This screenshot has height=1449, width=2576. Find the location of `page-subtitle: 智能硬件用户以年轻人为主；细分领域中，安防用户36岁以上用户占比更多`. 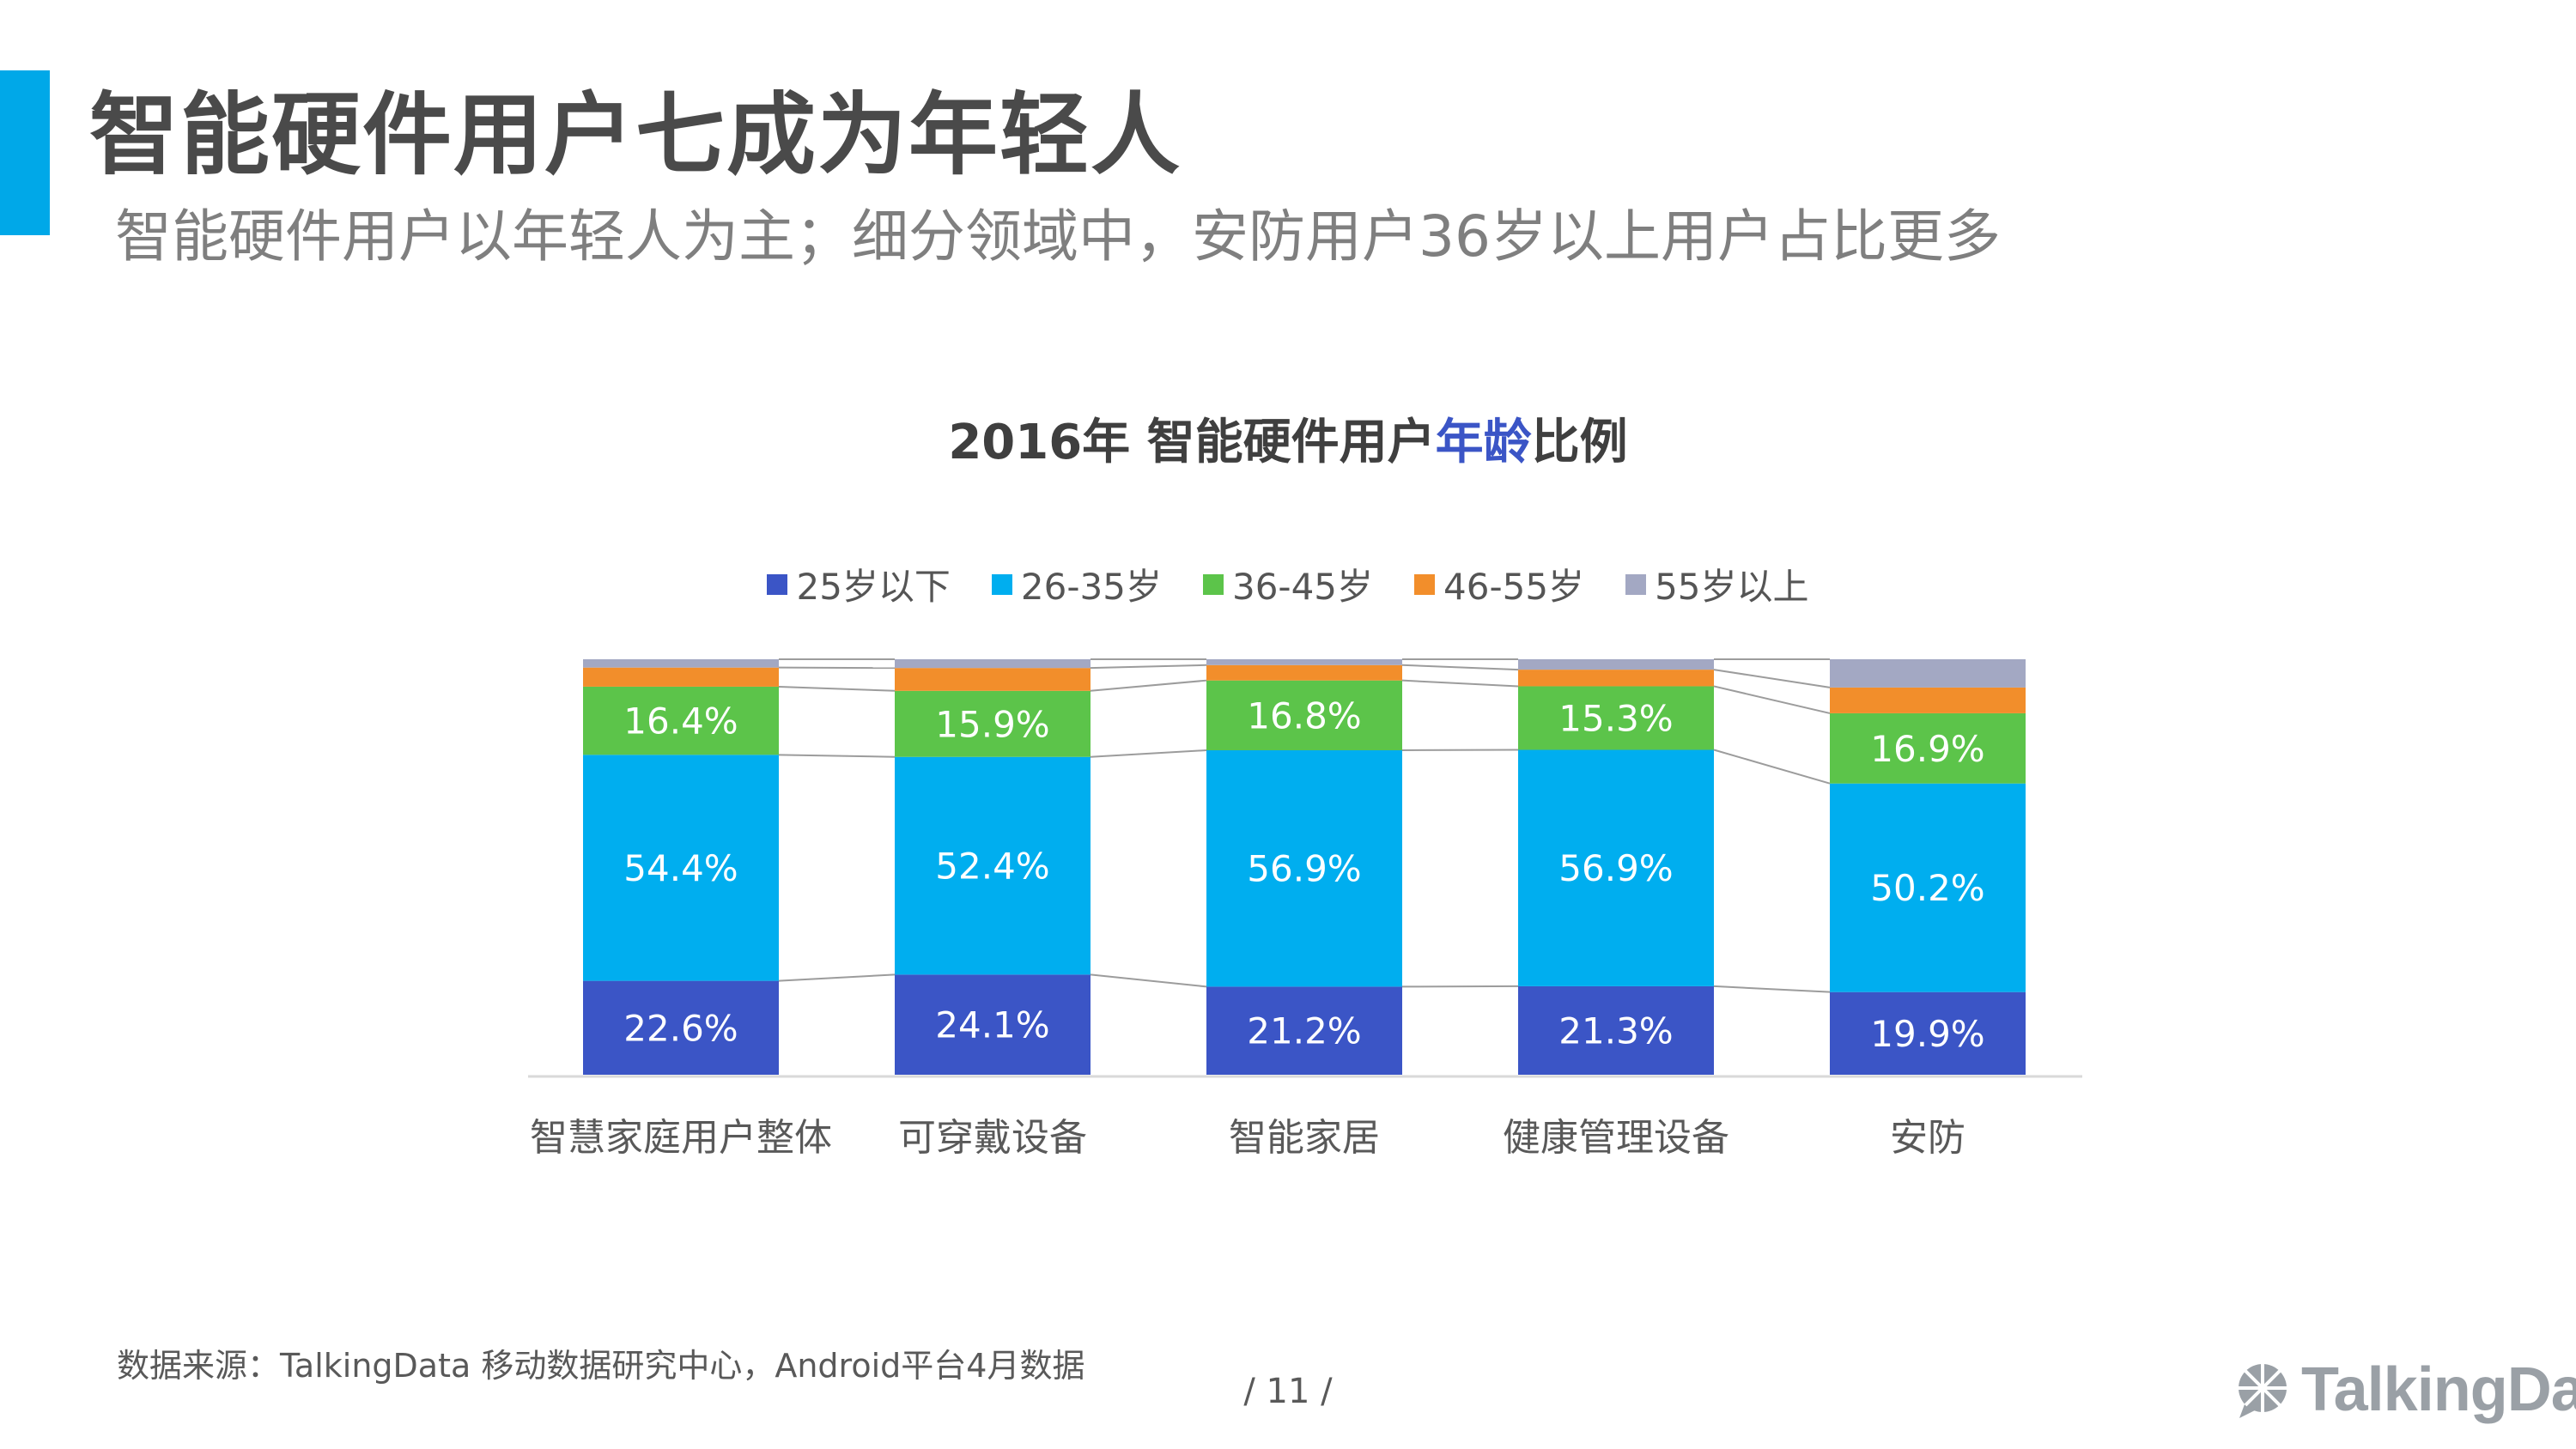

page-subtitle: 智能硬件用户以年轻人为主；细分领域中，安防用户36岁以上用户占比更多 is located at coordinates (1058, 237).